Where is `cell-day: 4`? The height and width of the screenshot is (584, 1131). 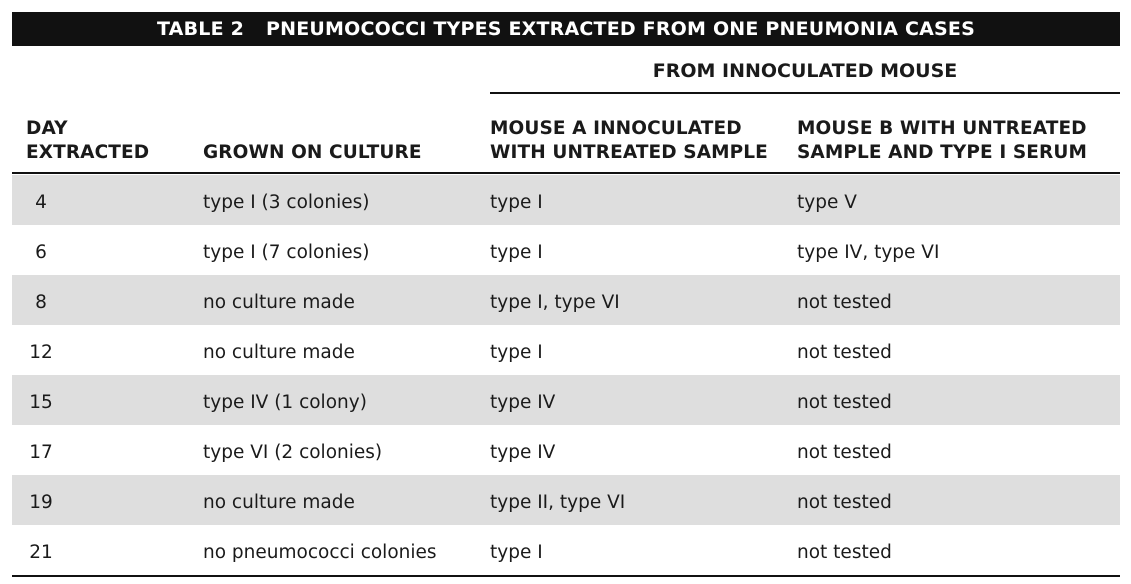 cell-day: 4 is located at coordinates (41, 202).